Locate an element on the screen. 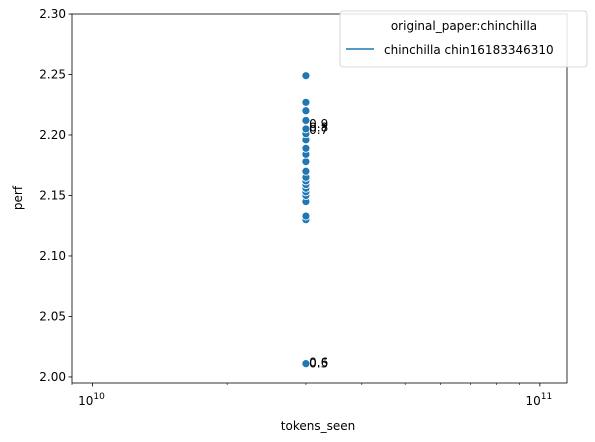 This screenshot has width=595, height=442. point-annotation: 0.9 is located at coordinates (318, 124).